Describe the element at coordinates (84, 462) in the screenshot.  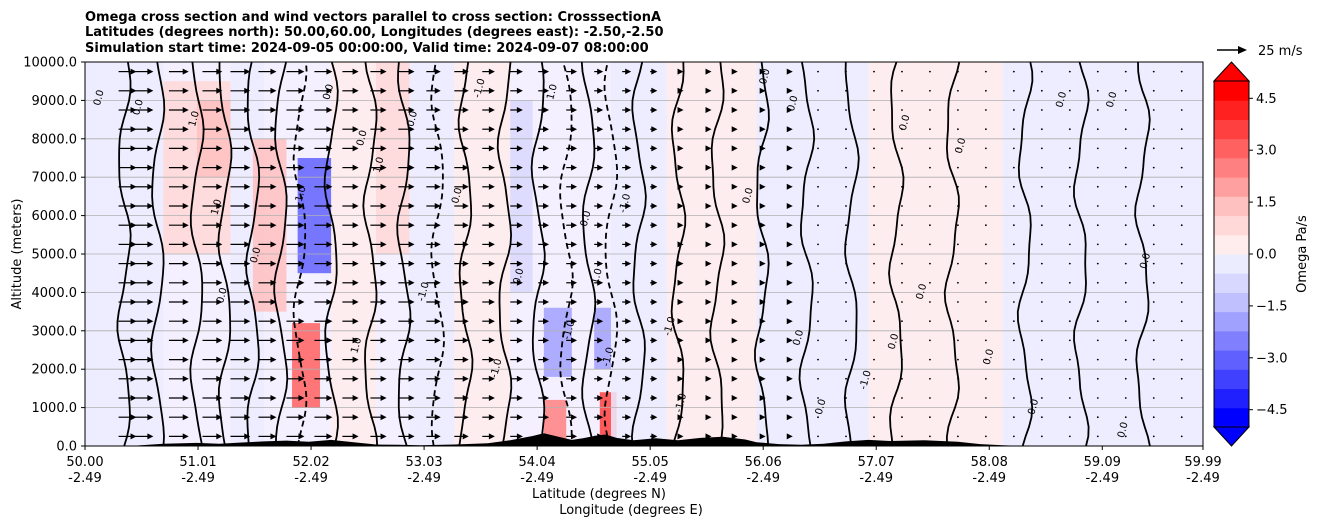
I see `x-tick-label-lat: 50.00` at that location.